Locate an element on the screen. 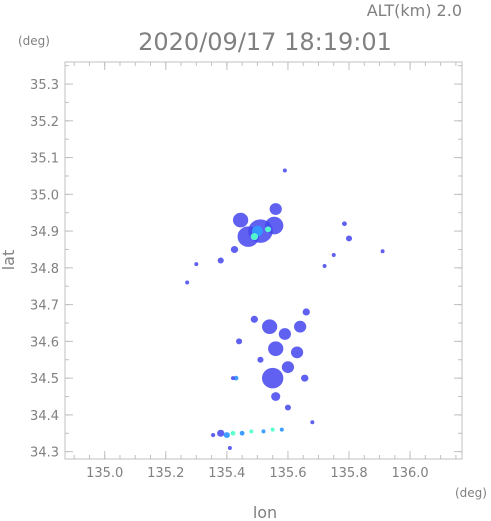  x-tick-label: 135.0 is located at coordinates (104, 473).